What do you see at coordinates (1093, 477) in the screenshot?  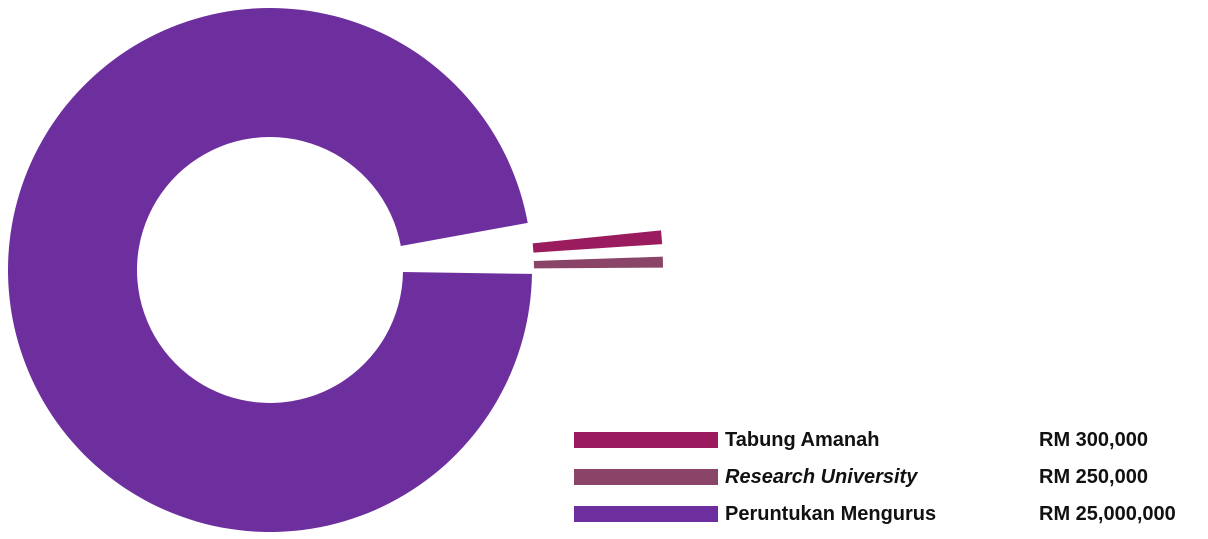 I see `legend-value: RM 250,000` at bounding box center [1093, 477].